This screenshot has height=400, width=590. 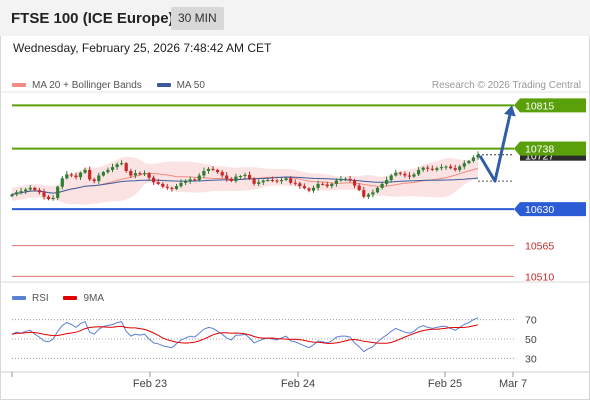 I want to click on legend-ma50-label: MA 50, so click(x=190, y=85).